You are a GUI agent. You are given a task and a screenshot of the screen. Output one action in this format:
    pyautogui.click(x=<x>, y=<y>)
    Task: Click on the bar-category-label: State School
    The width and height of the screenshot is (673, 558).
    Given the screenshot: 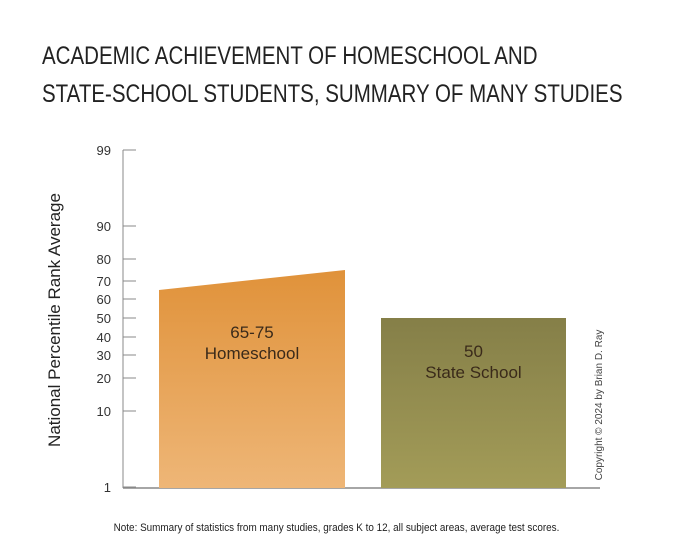 What is the action you would take?
    pyautogui.click(x=473, y=372)
    